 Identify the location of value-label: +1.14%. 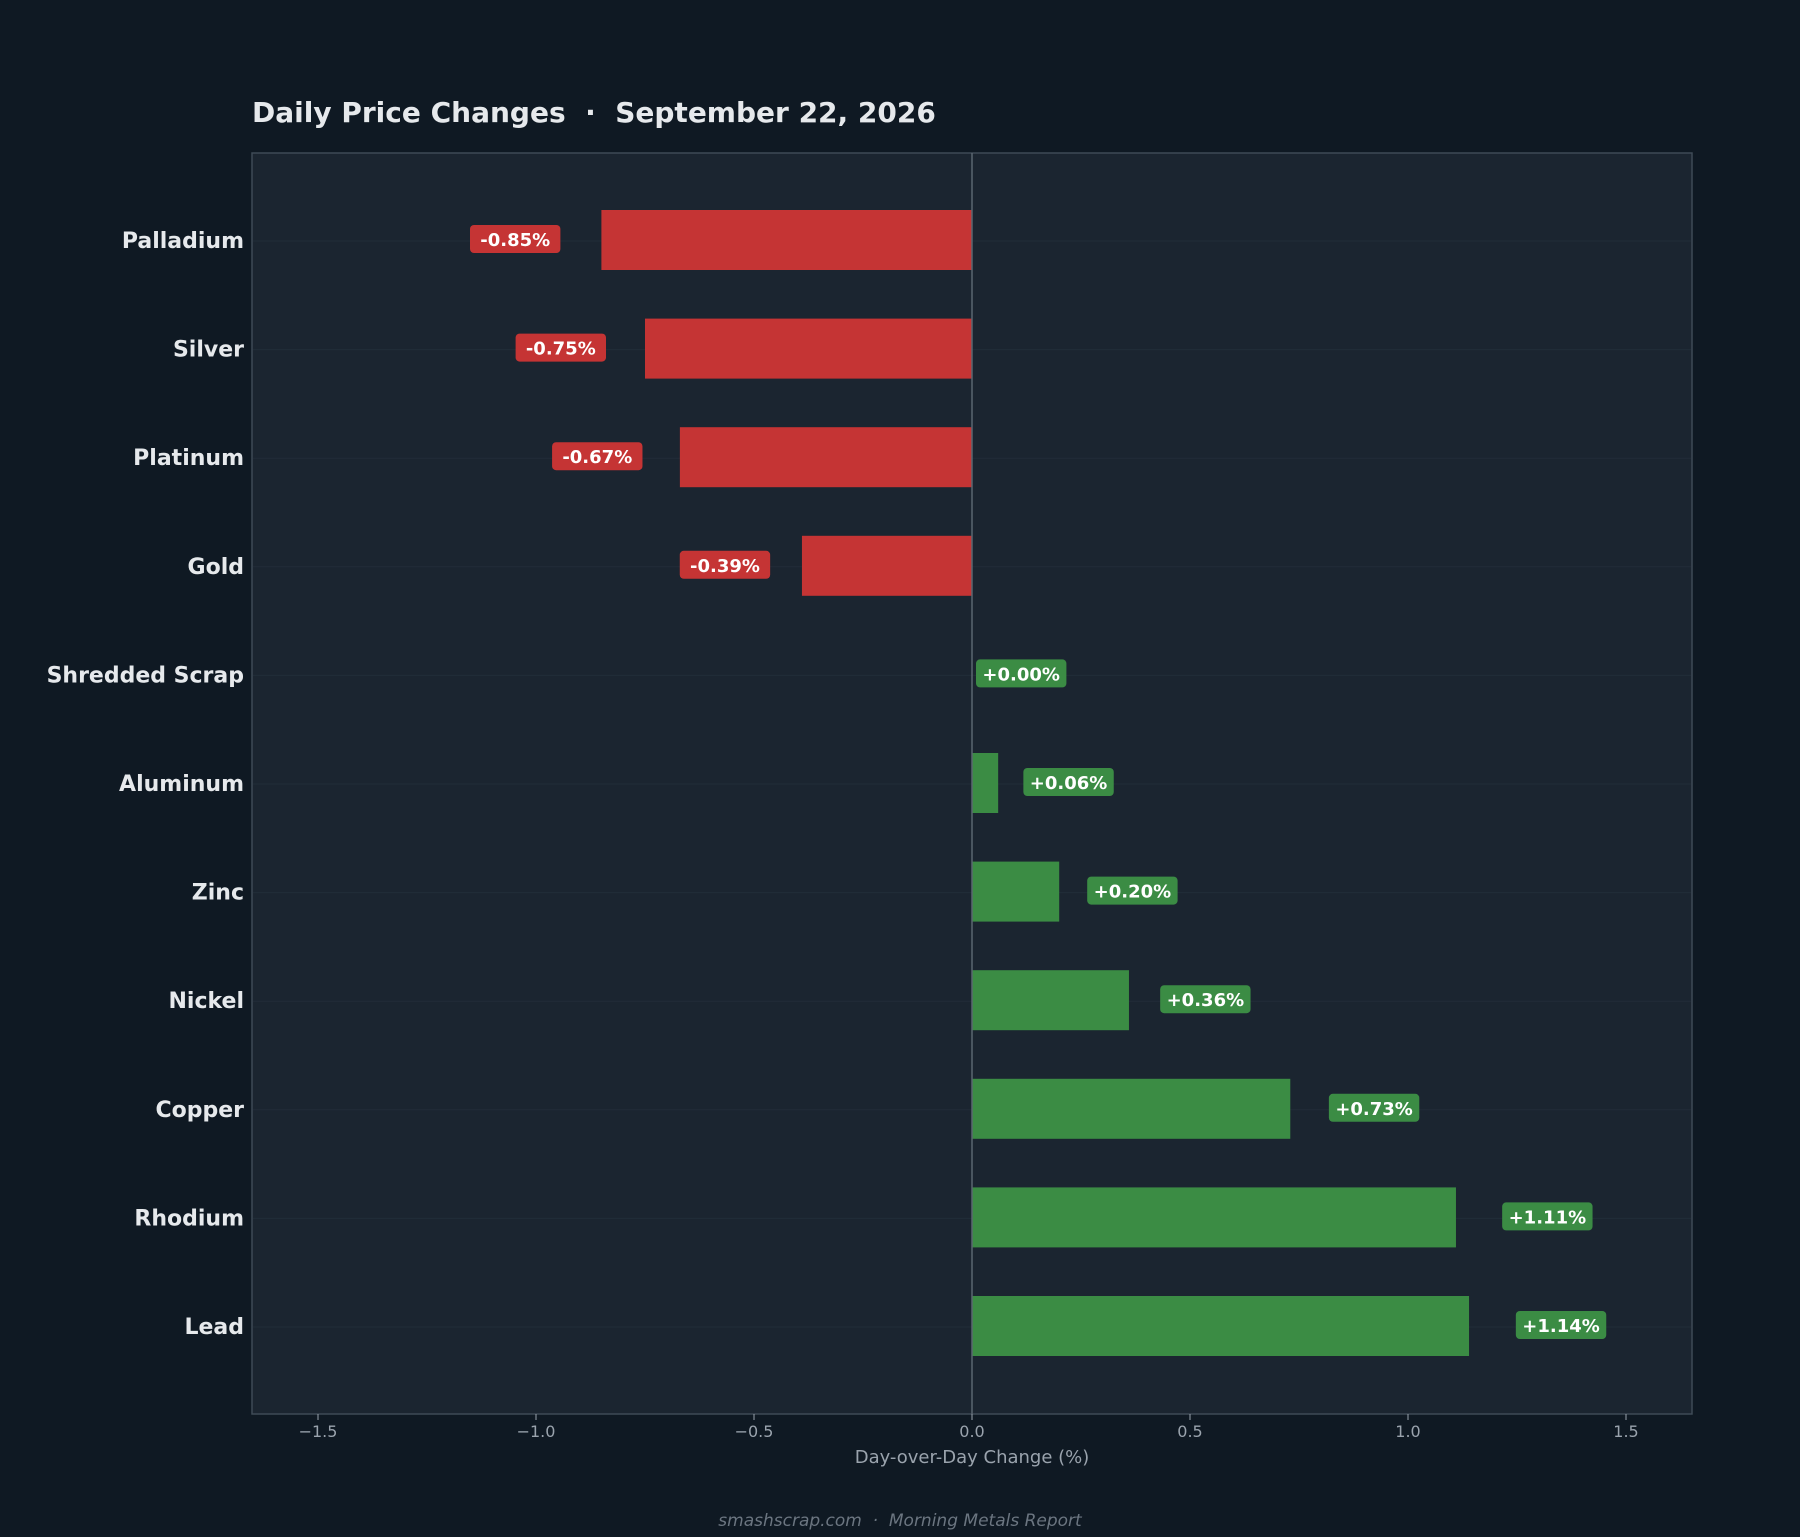
(1561, 1326).